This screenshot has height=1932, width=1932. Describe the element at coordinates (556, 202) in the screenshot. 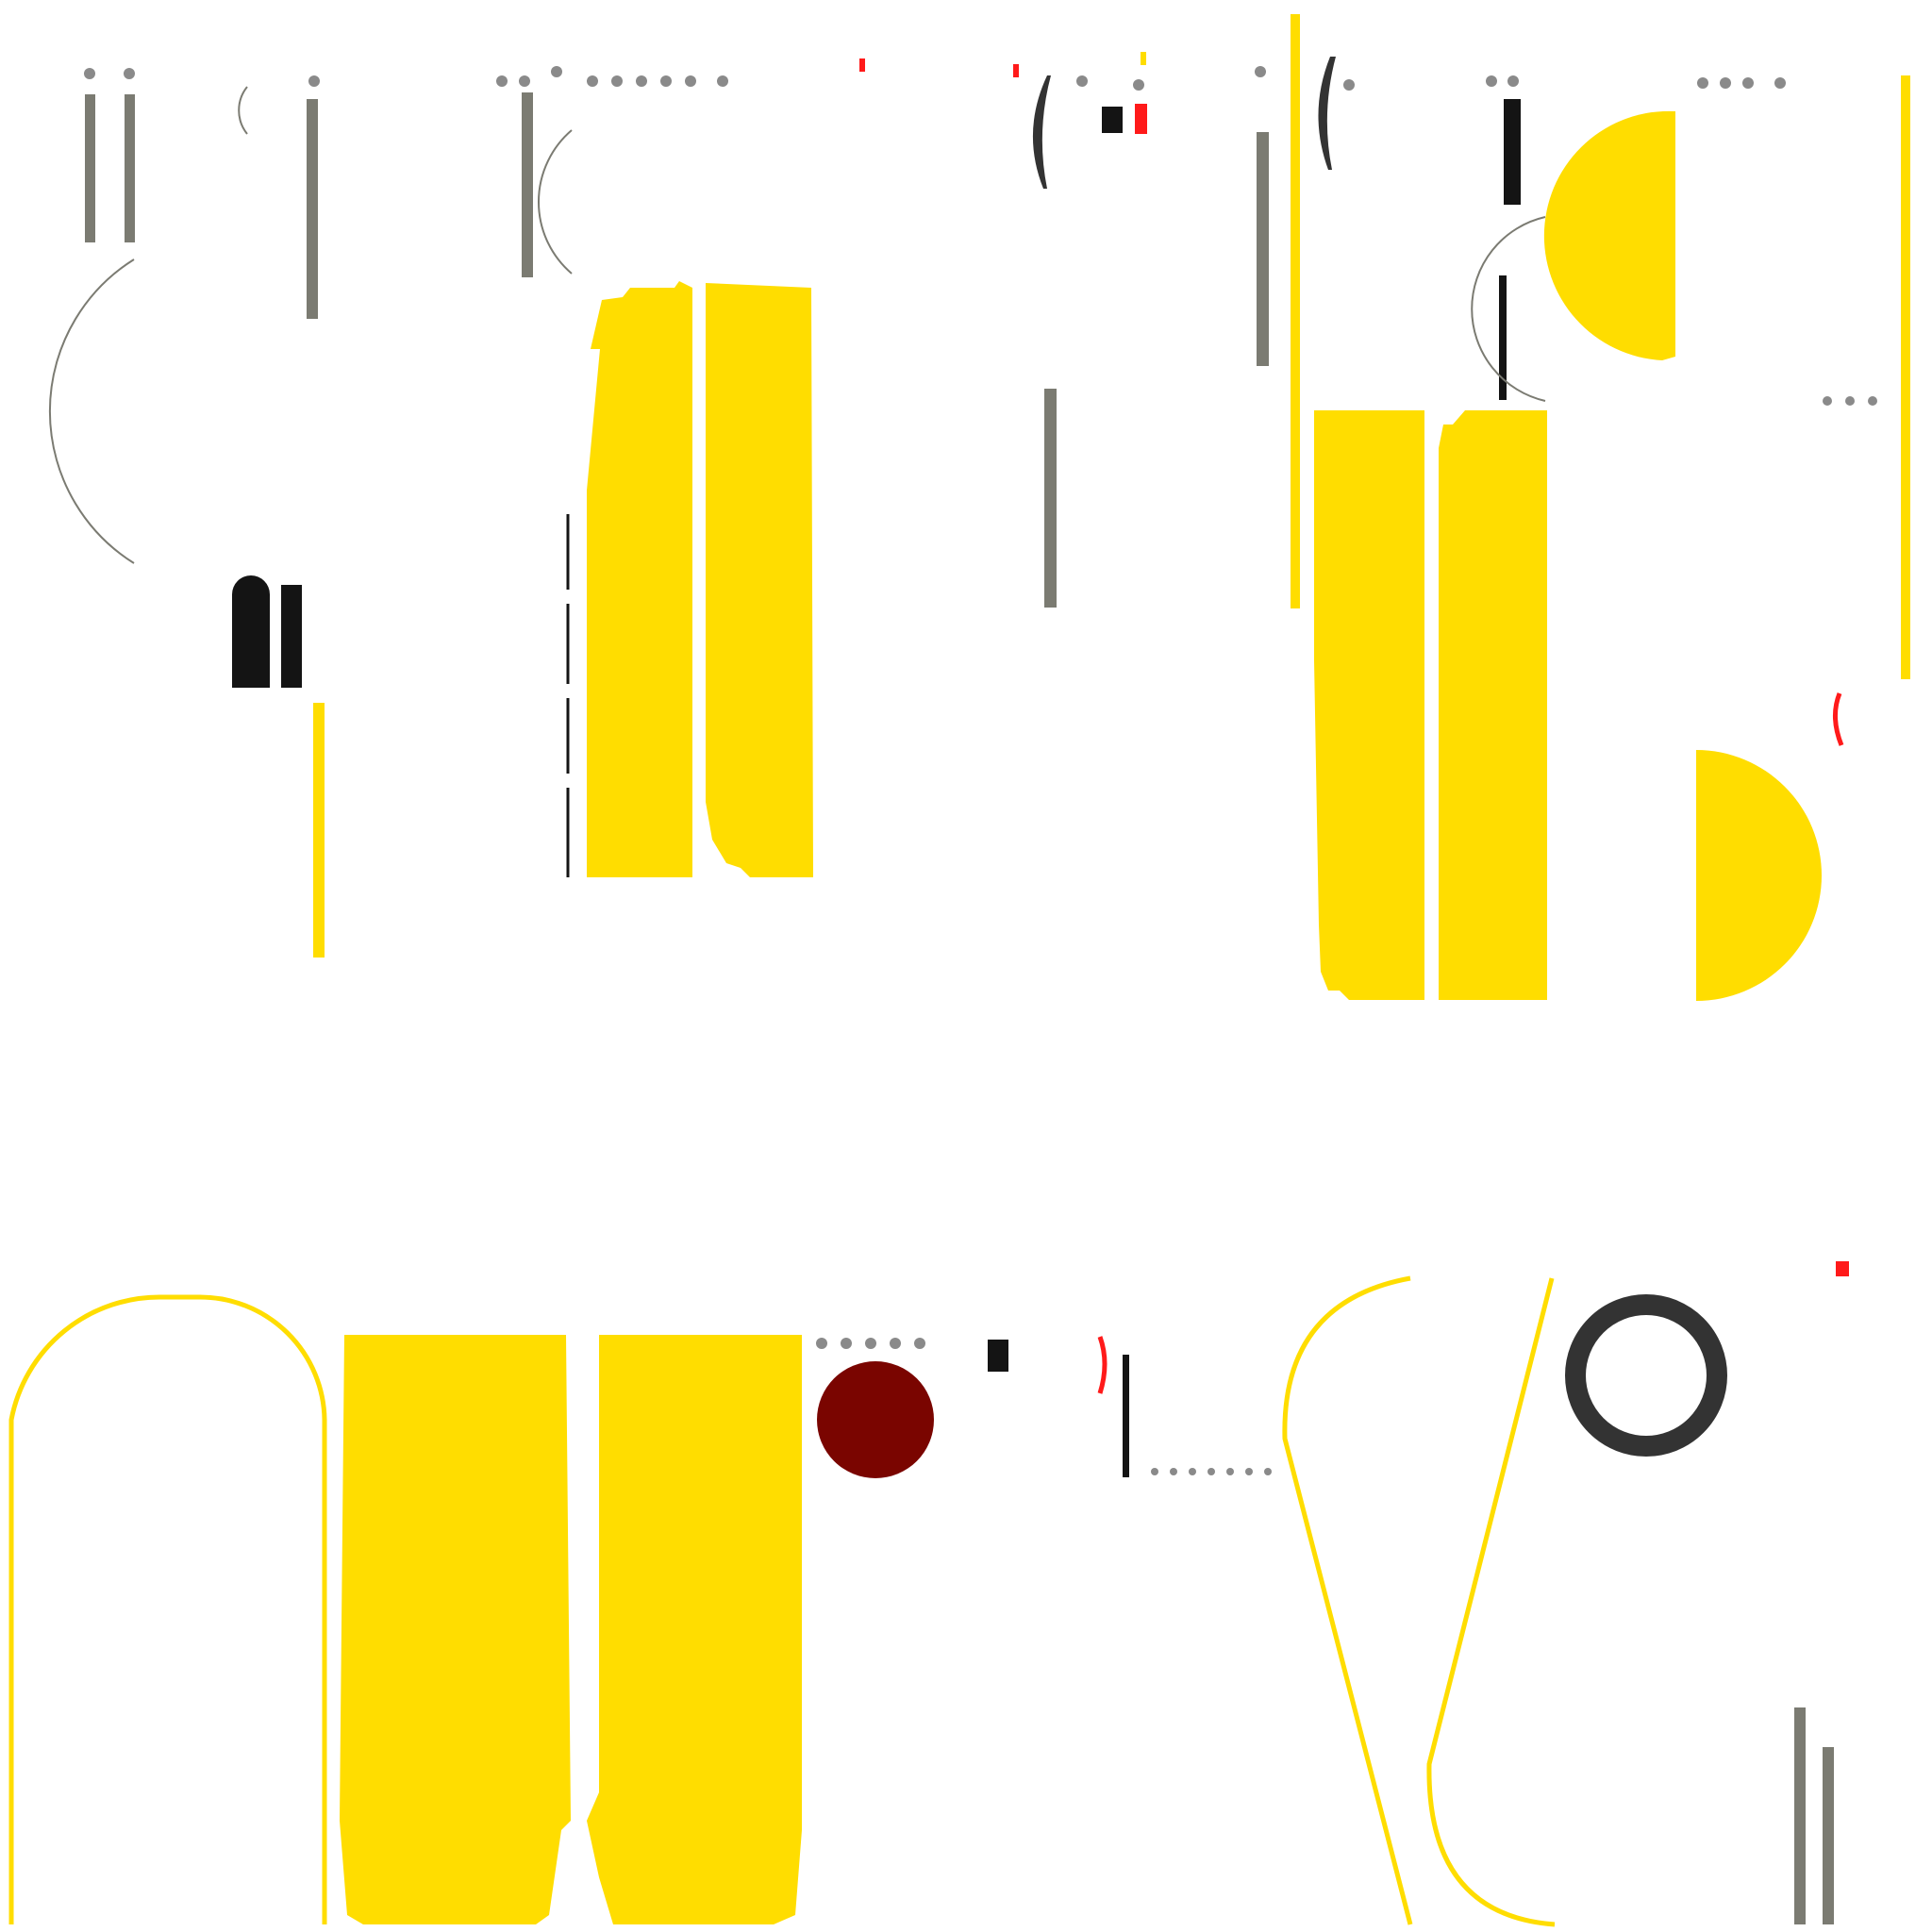

I see `mid-gray-arc` at that location.